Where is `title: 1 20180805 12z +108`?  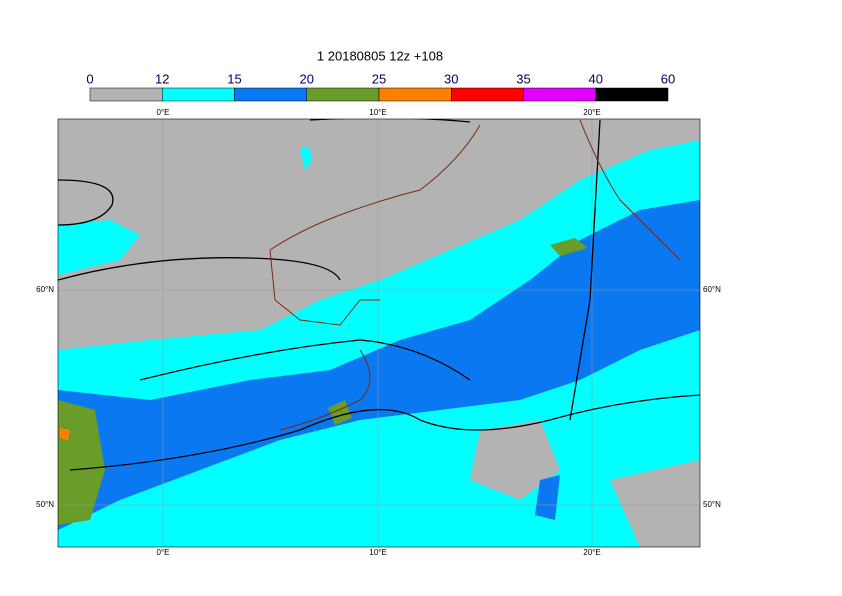
title: 1 20180805 12z +108 is located at coordinates (380, 55).